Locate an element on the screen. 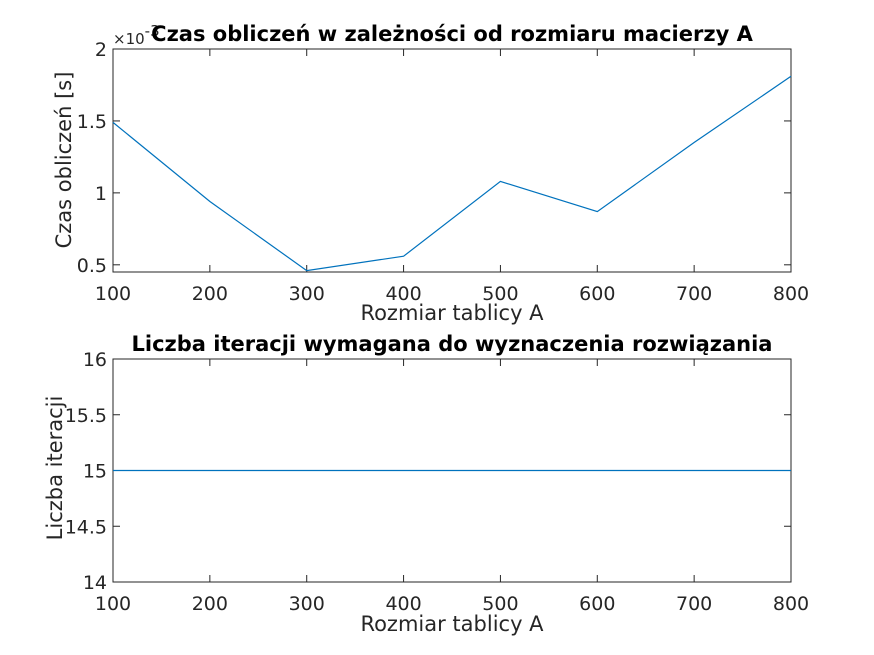 The height and width of the screenshot is (655, 874). y-tick-label: 16 is located at coordinates (95, 360).